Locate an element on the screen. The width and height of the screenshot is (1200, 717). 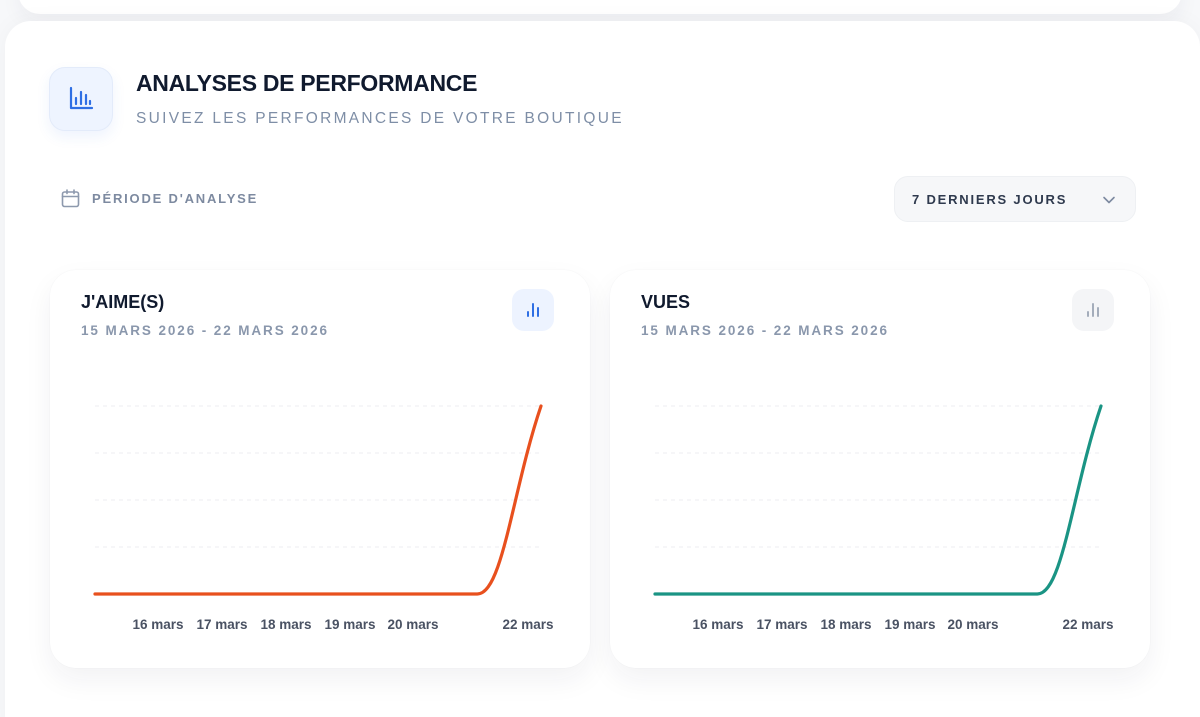
views-series-line is located at coordinates (878, 500).